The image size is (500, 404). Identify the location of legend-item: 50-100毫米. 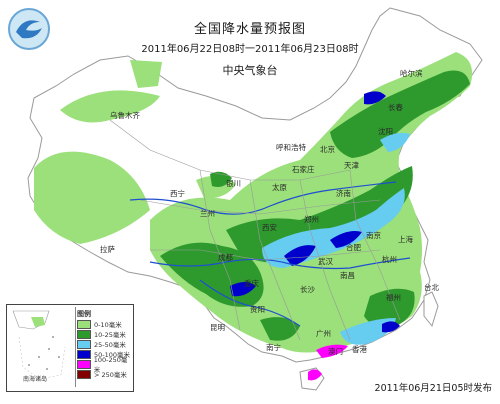
(105, 354).